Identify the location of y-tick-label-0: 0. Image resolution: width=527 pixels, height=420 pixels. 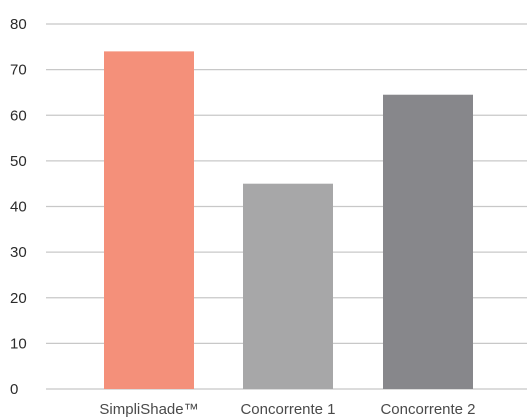
(14, 389).